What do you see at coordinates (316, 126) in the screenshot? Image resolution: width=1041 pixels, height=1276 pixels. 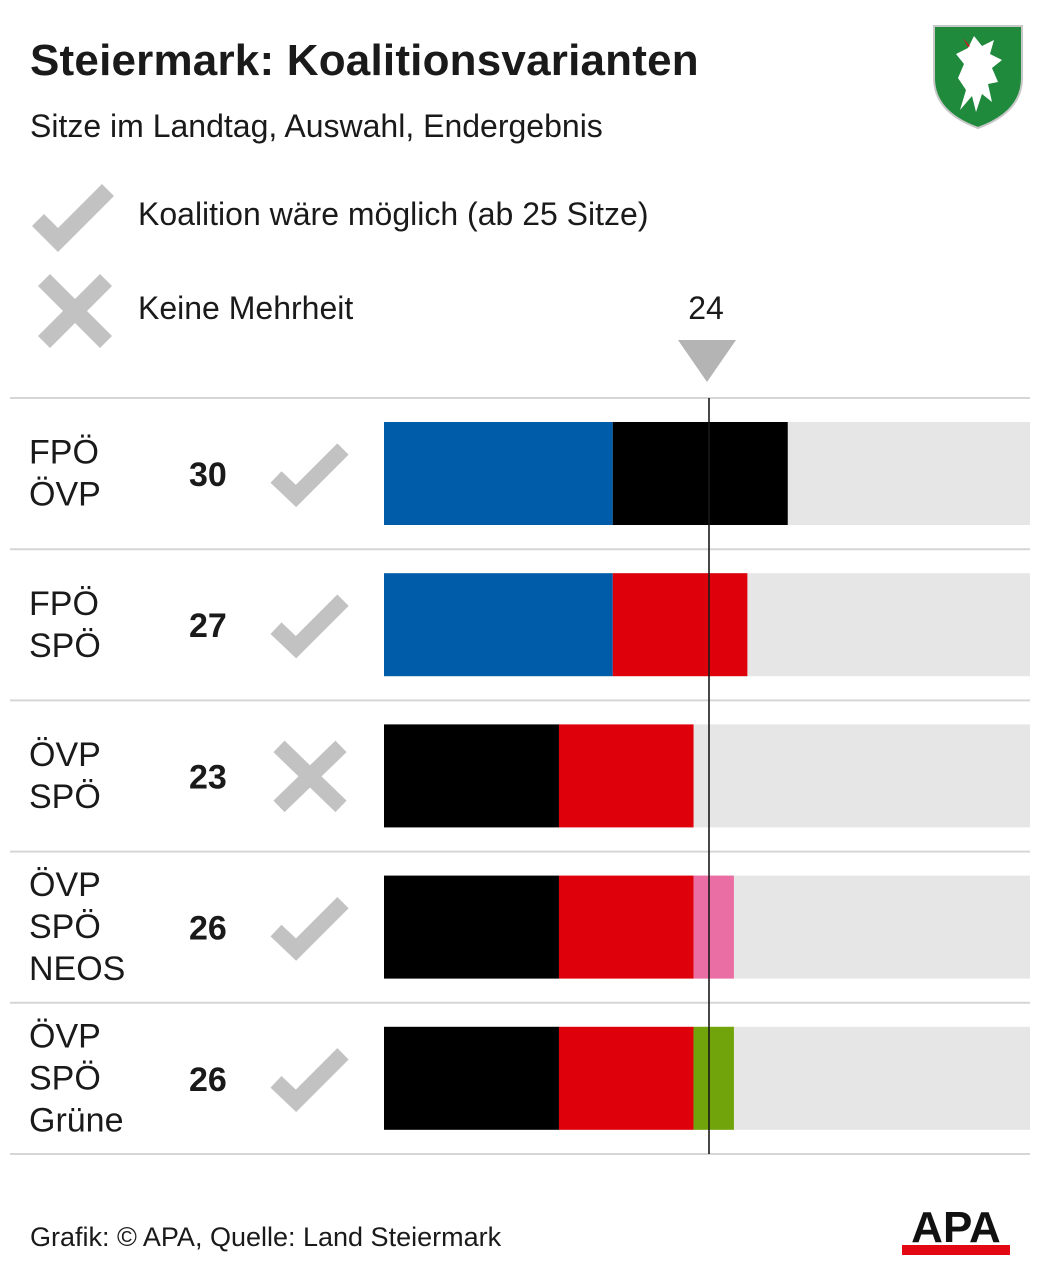 I see `chart-subtitle: Sitze im Landtag, Auswahl, Endergebnis` at bounding box center [316, 126].